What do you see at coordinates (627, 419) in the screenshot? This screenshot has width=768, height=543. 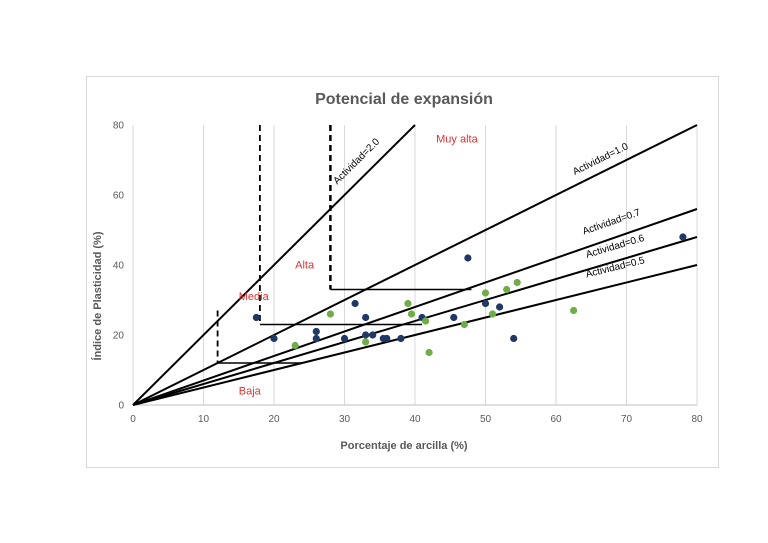 I see `x-tick-label: 70` at bounding box center [627, 419].